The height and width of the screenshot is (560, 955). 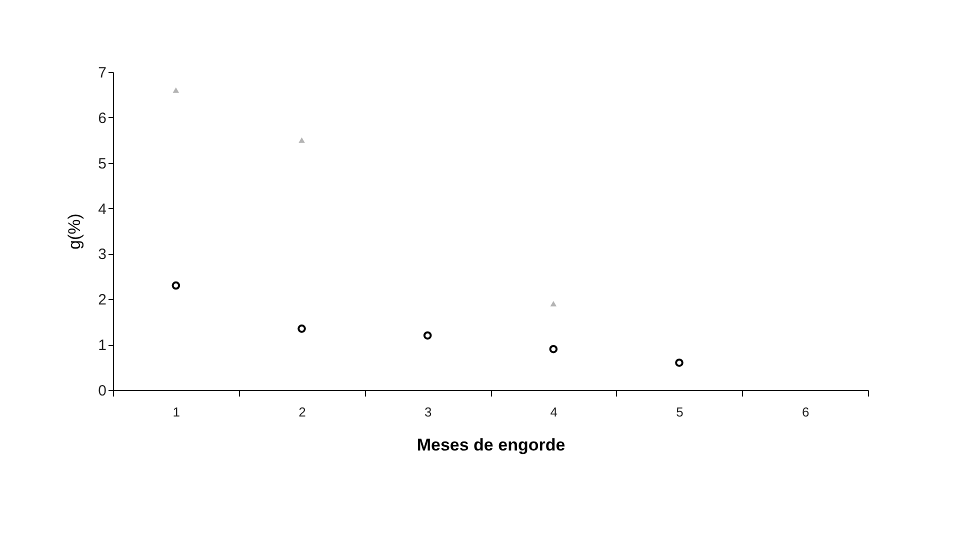 What do you see at coordinates (102, 255) in the screenshot?
I see `y-tick-label: 3` at bounding box center [102, 255].